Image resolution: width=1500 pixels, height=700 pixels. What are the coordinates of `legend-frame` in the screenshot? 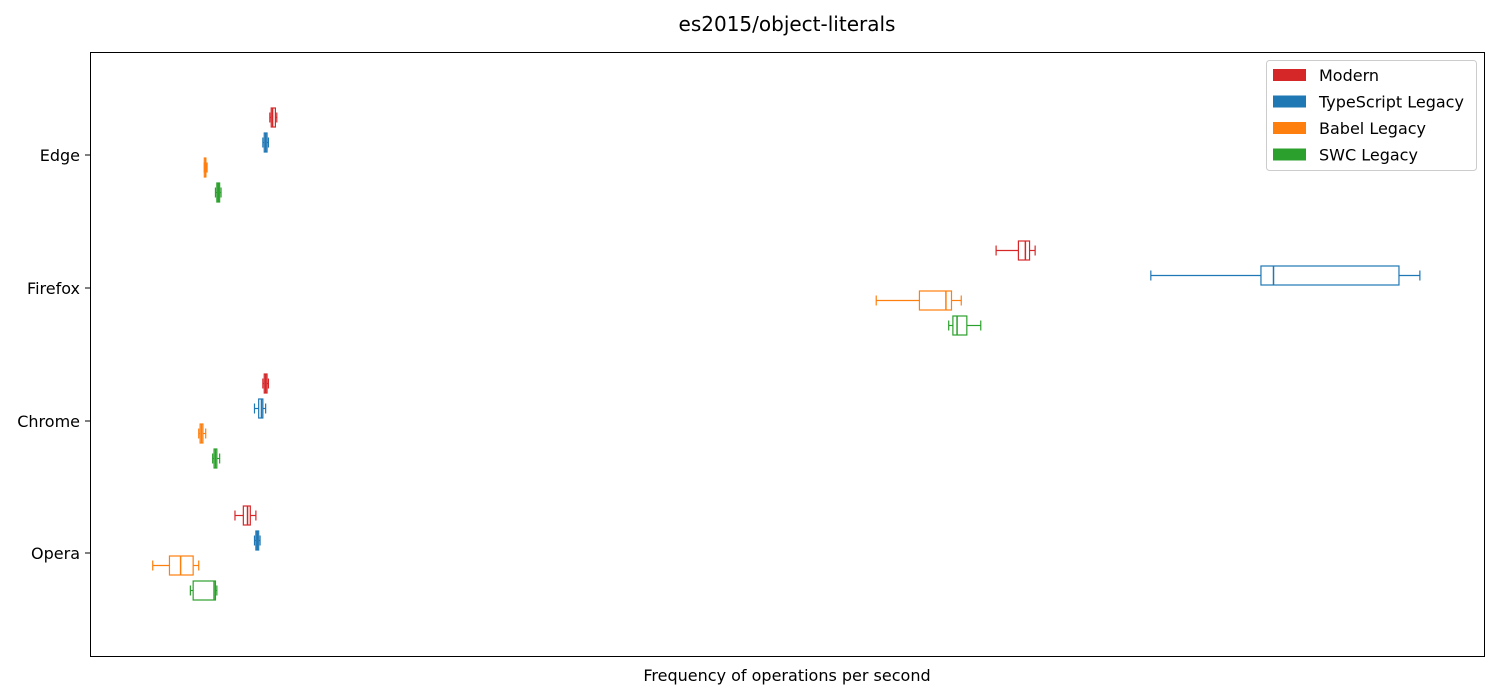 It's located at (1371, 115).